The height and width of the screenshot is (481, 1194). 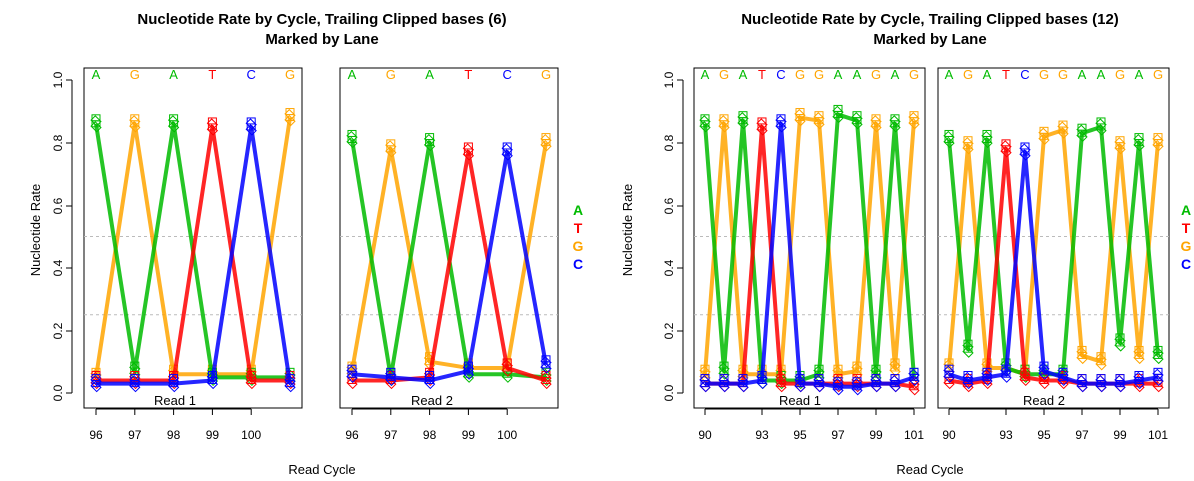 What do you see at coordinates (1044, 400) in the screenshot?
I see `chart-2-panel-2-label: Read 2` at bounding box center [1044, 400].